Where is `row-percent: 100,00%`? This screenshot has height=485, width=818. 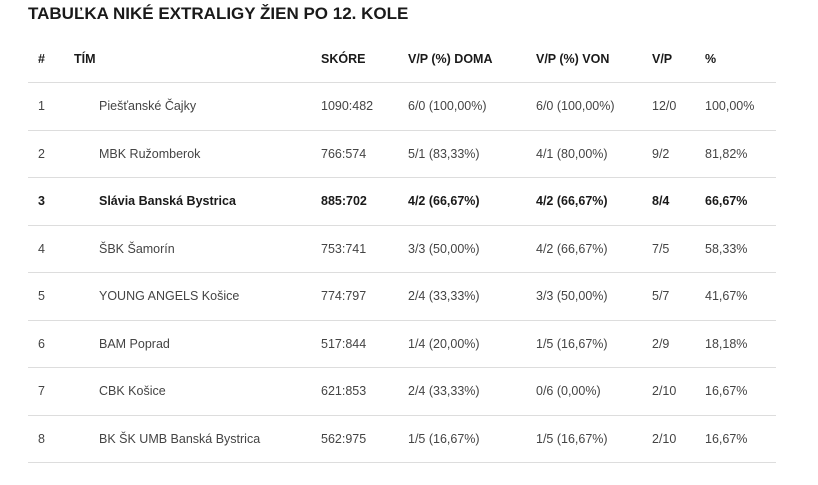 row-percent: 100,00% is located at coordinates (730, 106).